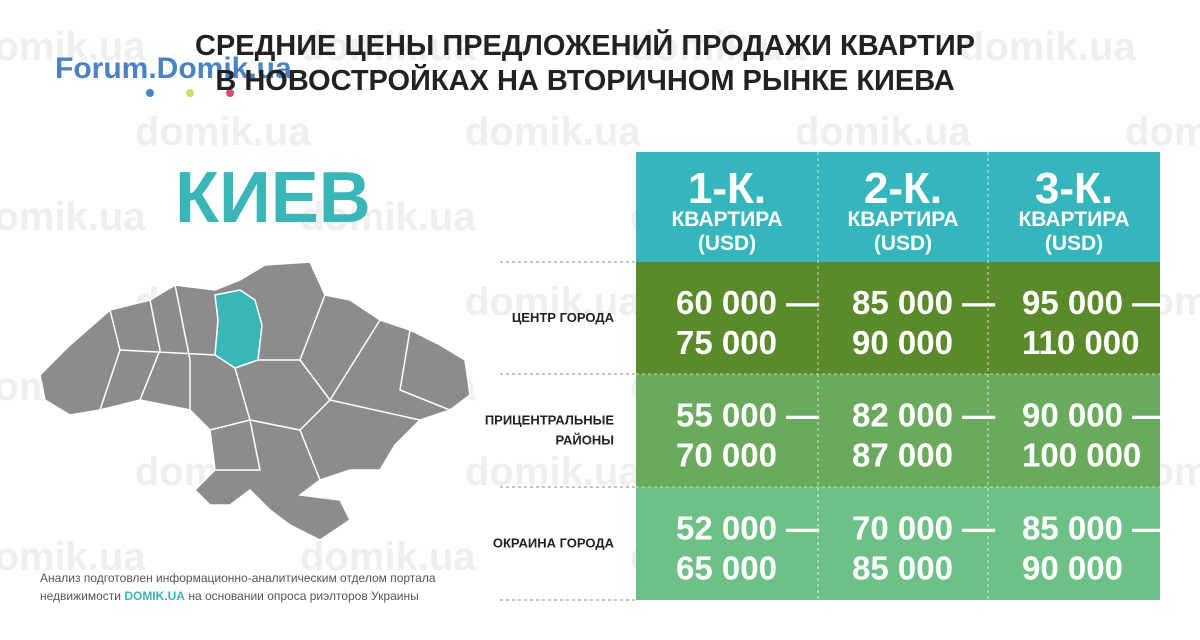 The height and width of the screenshot is (640, 1200). Describe the element at coordinates (747, 415) in the screenshot. I see `cell-value: 55 000 —` at that location.